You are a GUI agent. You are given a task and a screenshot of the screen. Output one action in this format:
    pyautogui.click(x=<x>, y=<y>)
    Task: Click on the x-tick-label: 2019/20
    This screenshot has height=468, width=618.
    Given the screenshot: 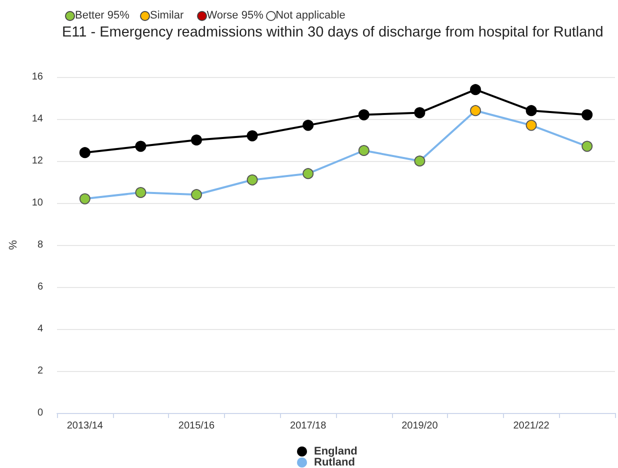 What is the action you would take?
    pyautogui.click(x=420, y=426)
    